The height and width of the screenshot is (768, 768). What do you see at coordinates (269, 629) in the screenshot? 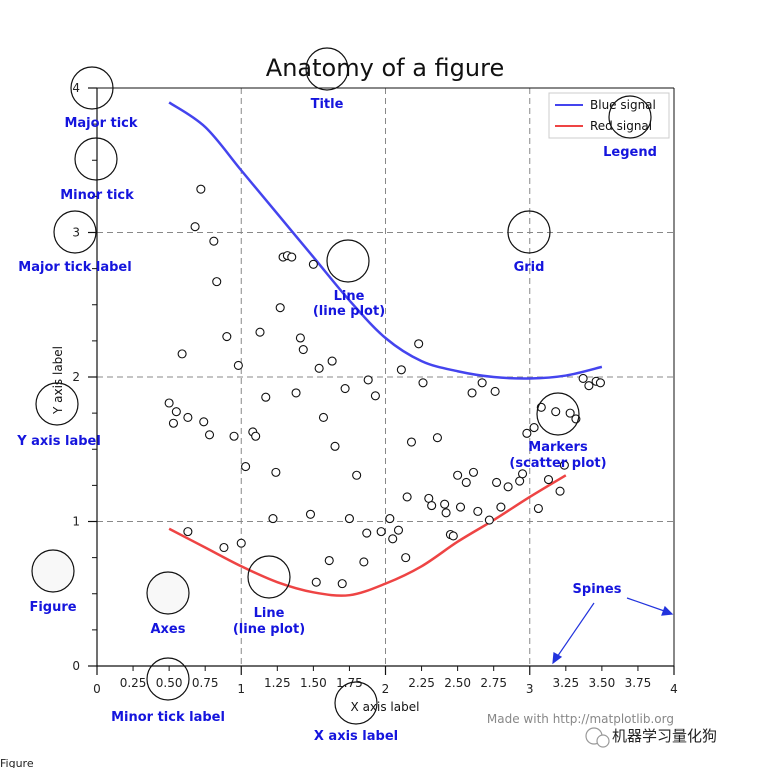
I see `line-plot-2-callout-sub: (line plot)` at bounding box center [269, 629].